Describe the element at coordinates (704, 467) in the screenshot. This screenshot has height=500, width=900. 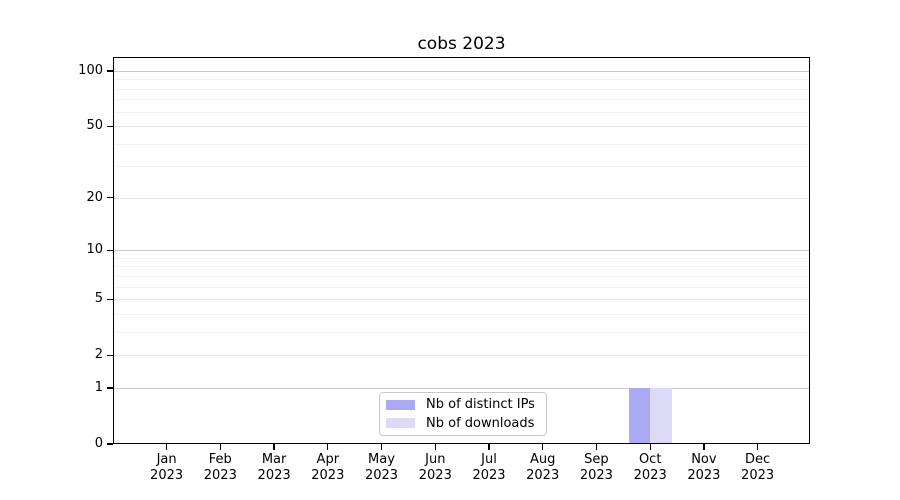
I see `x-tick-label: Nov 2023` at that location.